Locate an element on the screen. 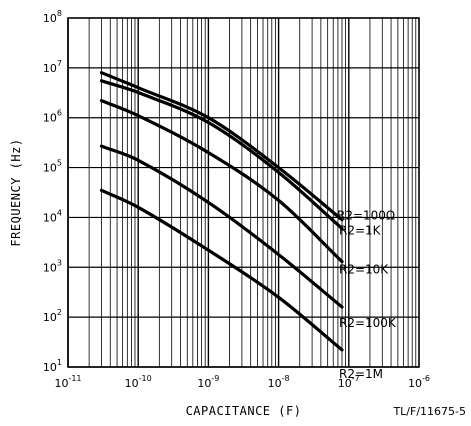 The image size is (471, 426). y-axis-title: FREQUENCY (Hz) is located at coordinates (16, 192).